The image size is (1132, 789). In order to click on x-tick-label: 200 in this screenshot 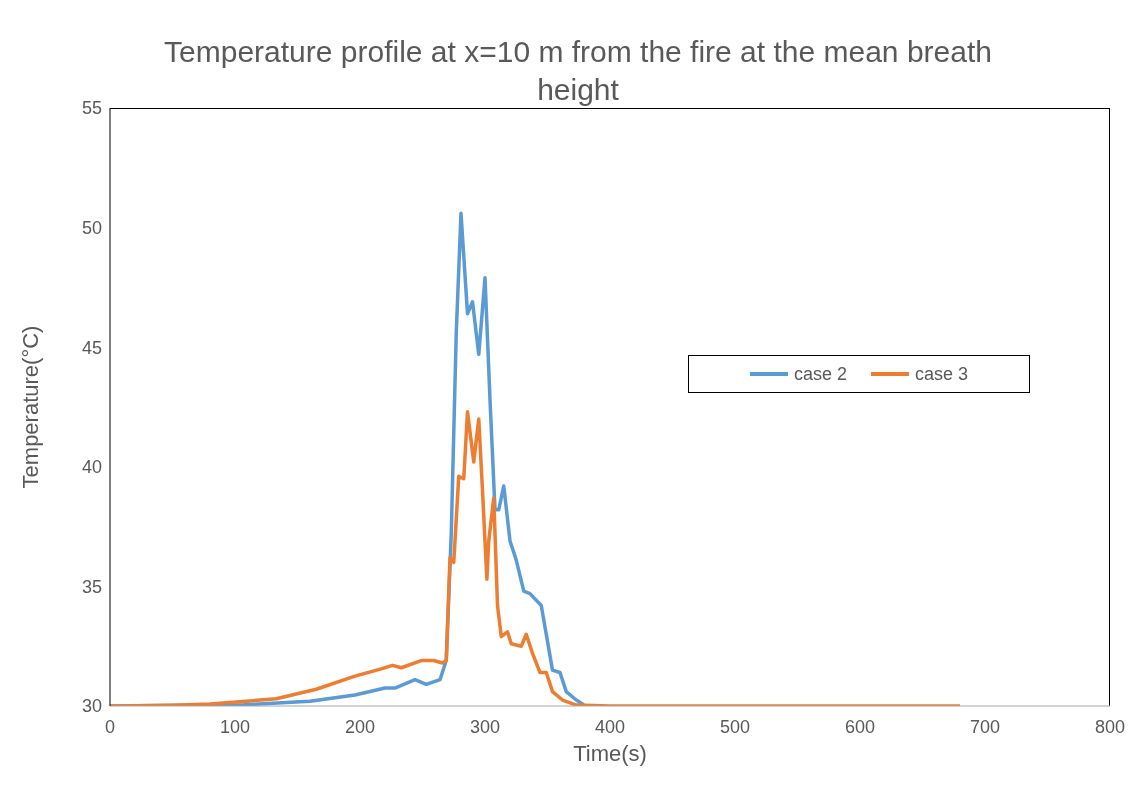, I will do `click(360, 726)`.